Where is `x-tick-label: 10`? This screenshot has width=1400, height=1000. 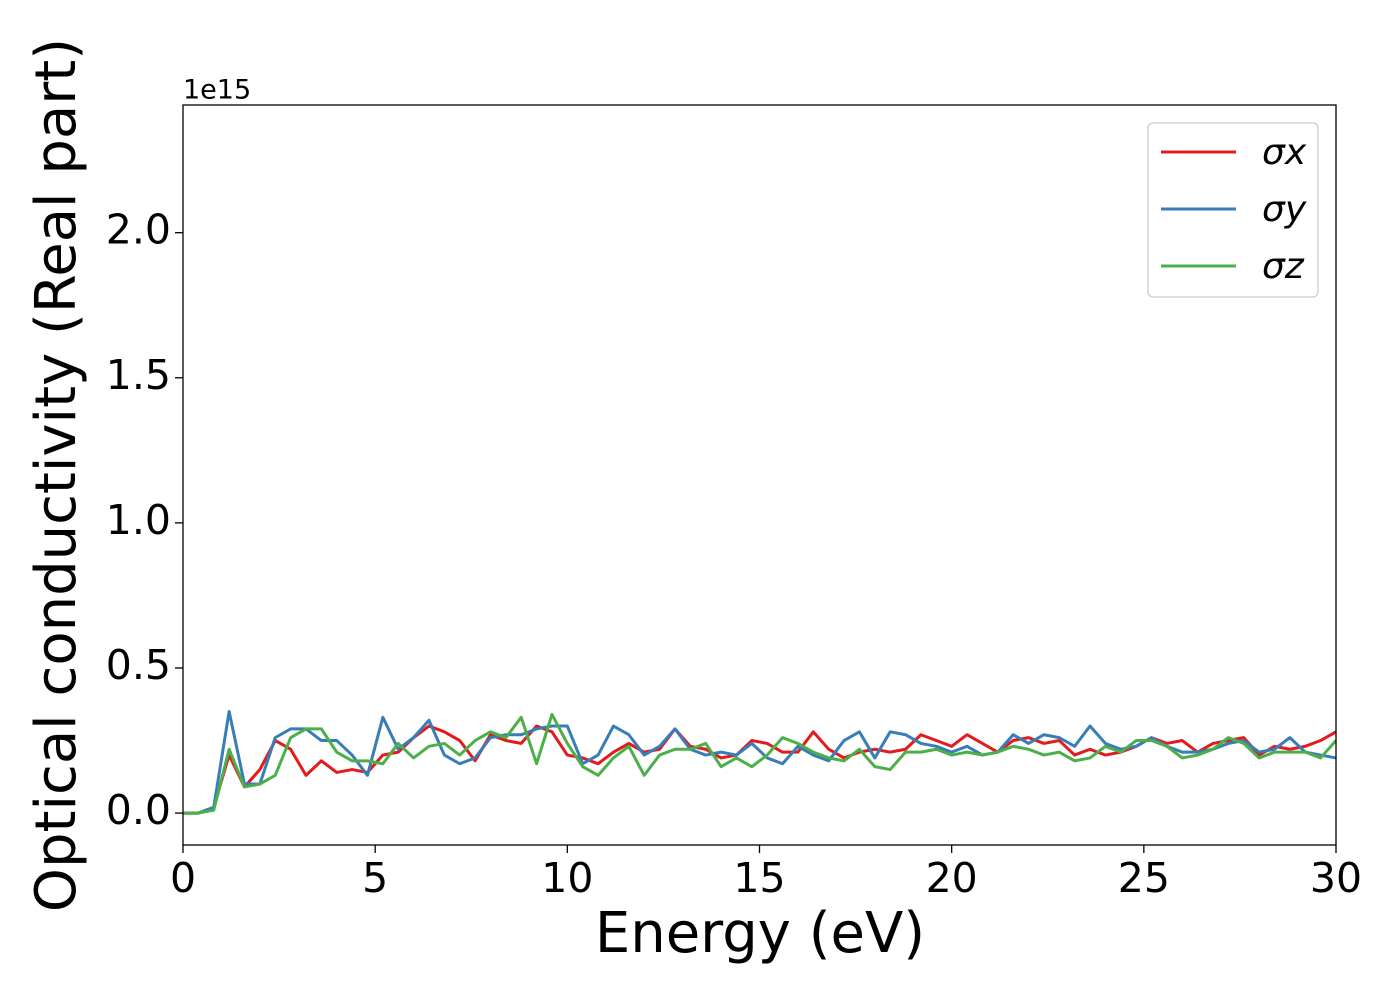 x-tick-label: 10 is located at coordinates (567, 878).